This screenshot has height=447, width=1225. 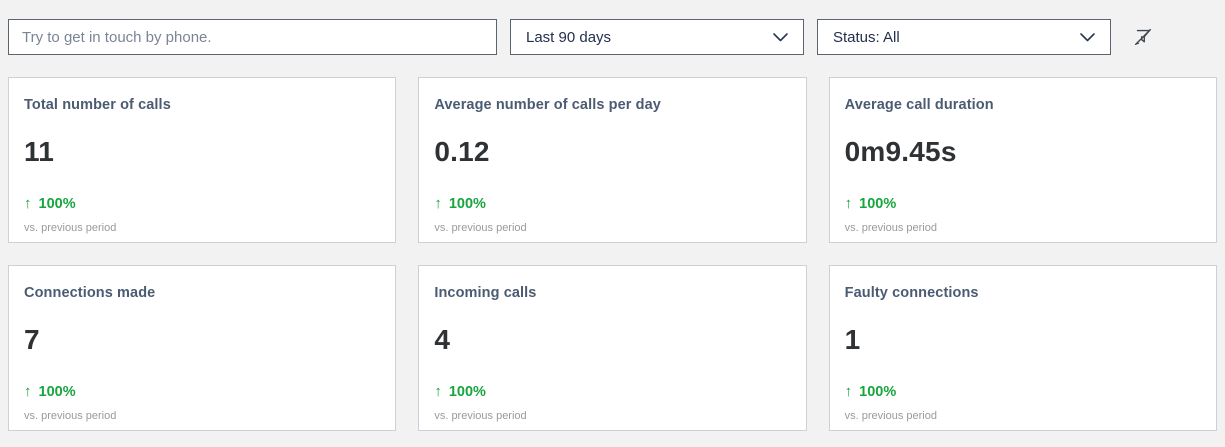 What do you see at coordinates (547, 105) in the screenshot?
I see `card-title: Average number of calls per day` at bounding box center [547, 105].